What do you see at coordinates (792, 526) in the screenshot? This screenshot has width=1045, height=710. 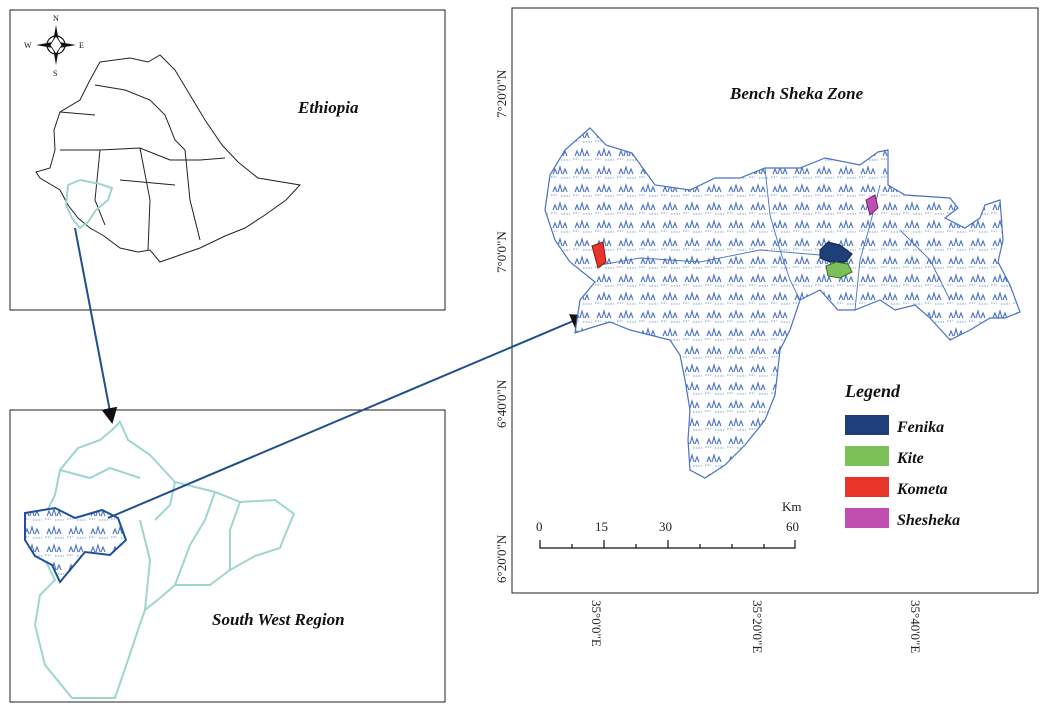 I see `scale-tick-60: 60` at bounding box center [792, 526].